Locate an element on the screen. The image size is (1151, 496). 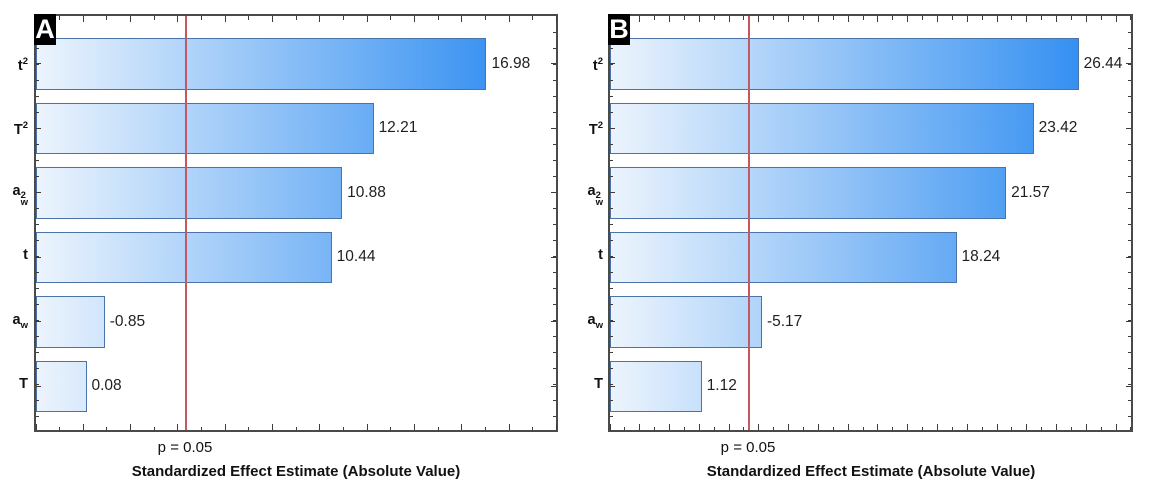
bar-value-label: 10.88 is located at coordinates (366, 192).